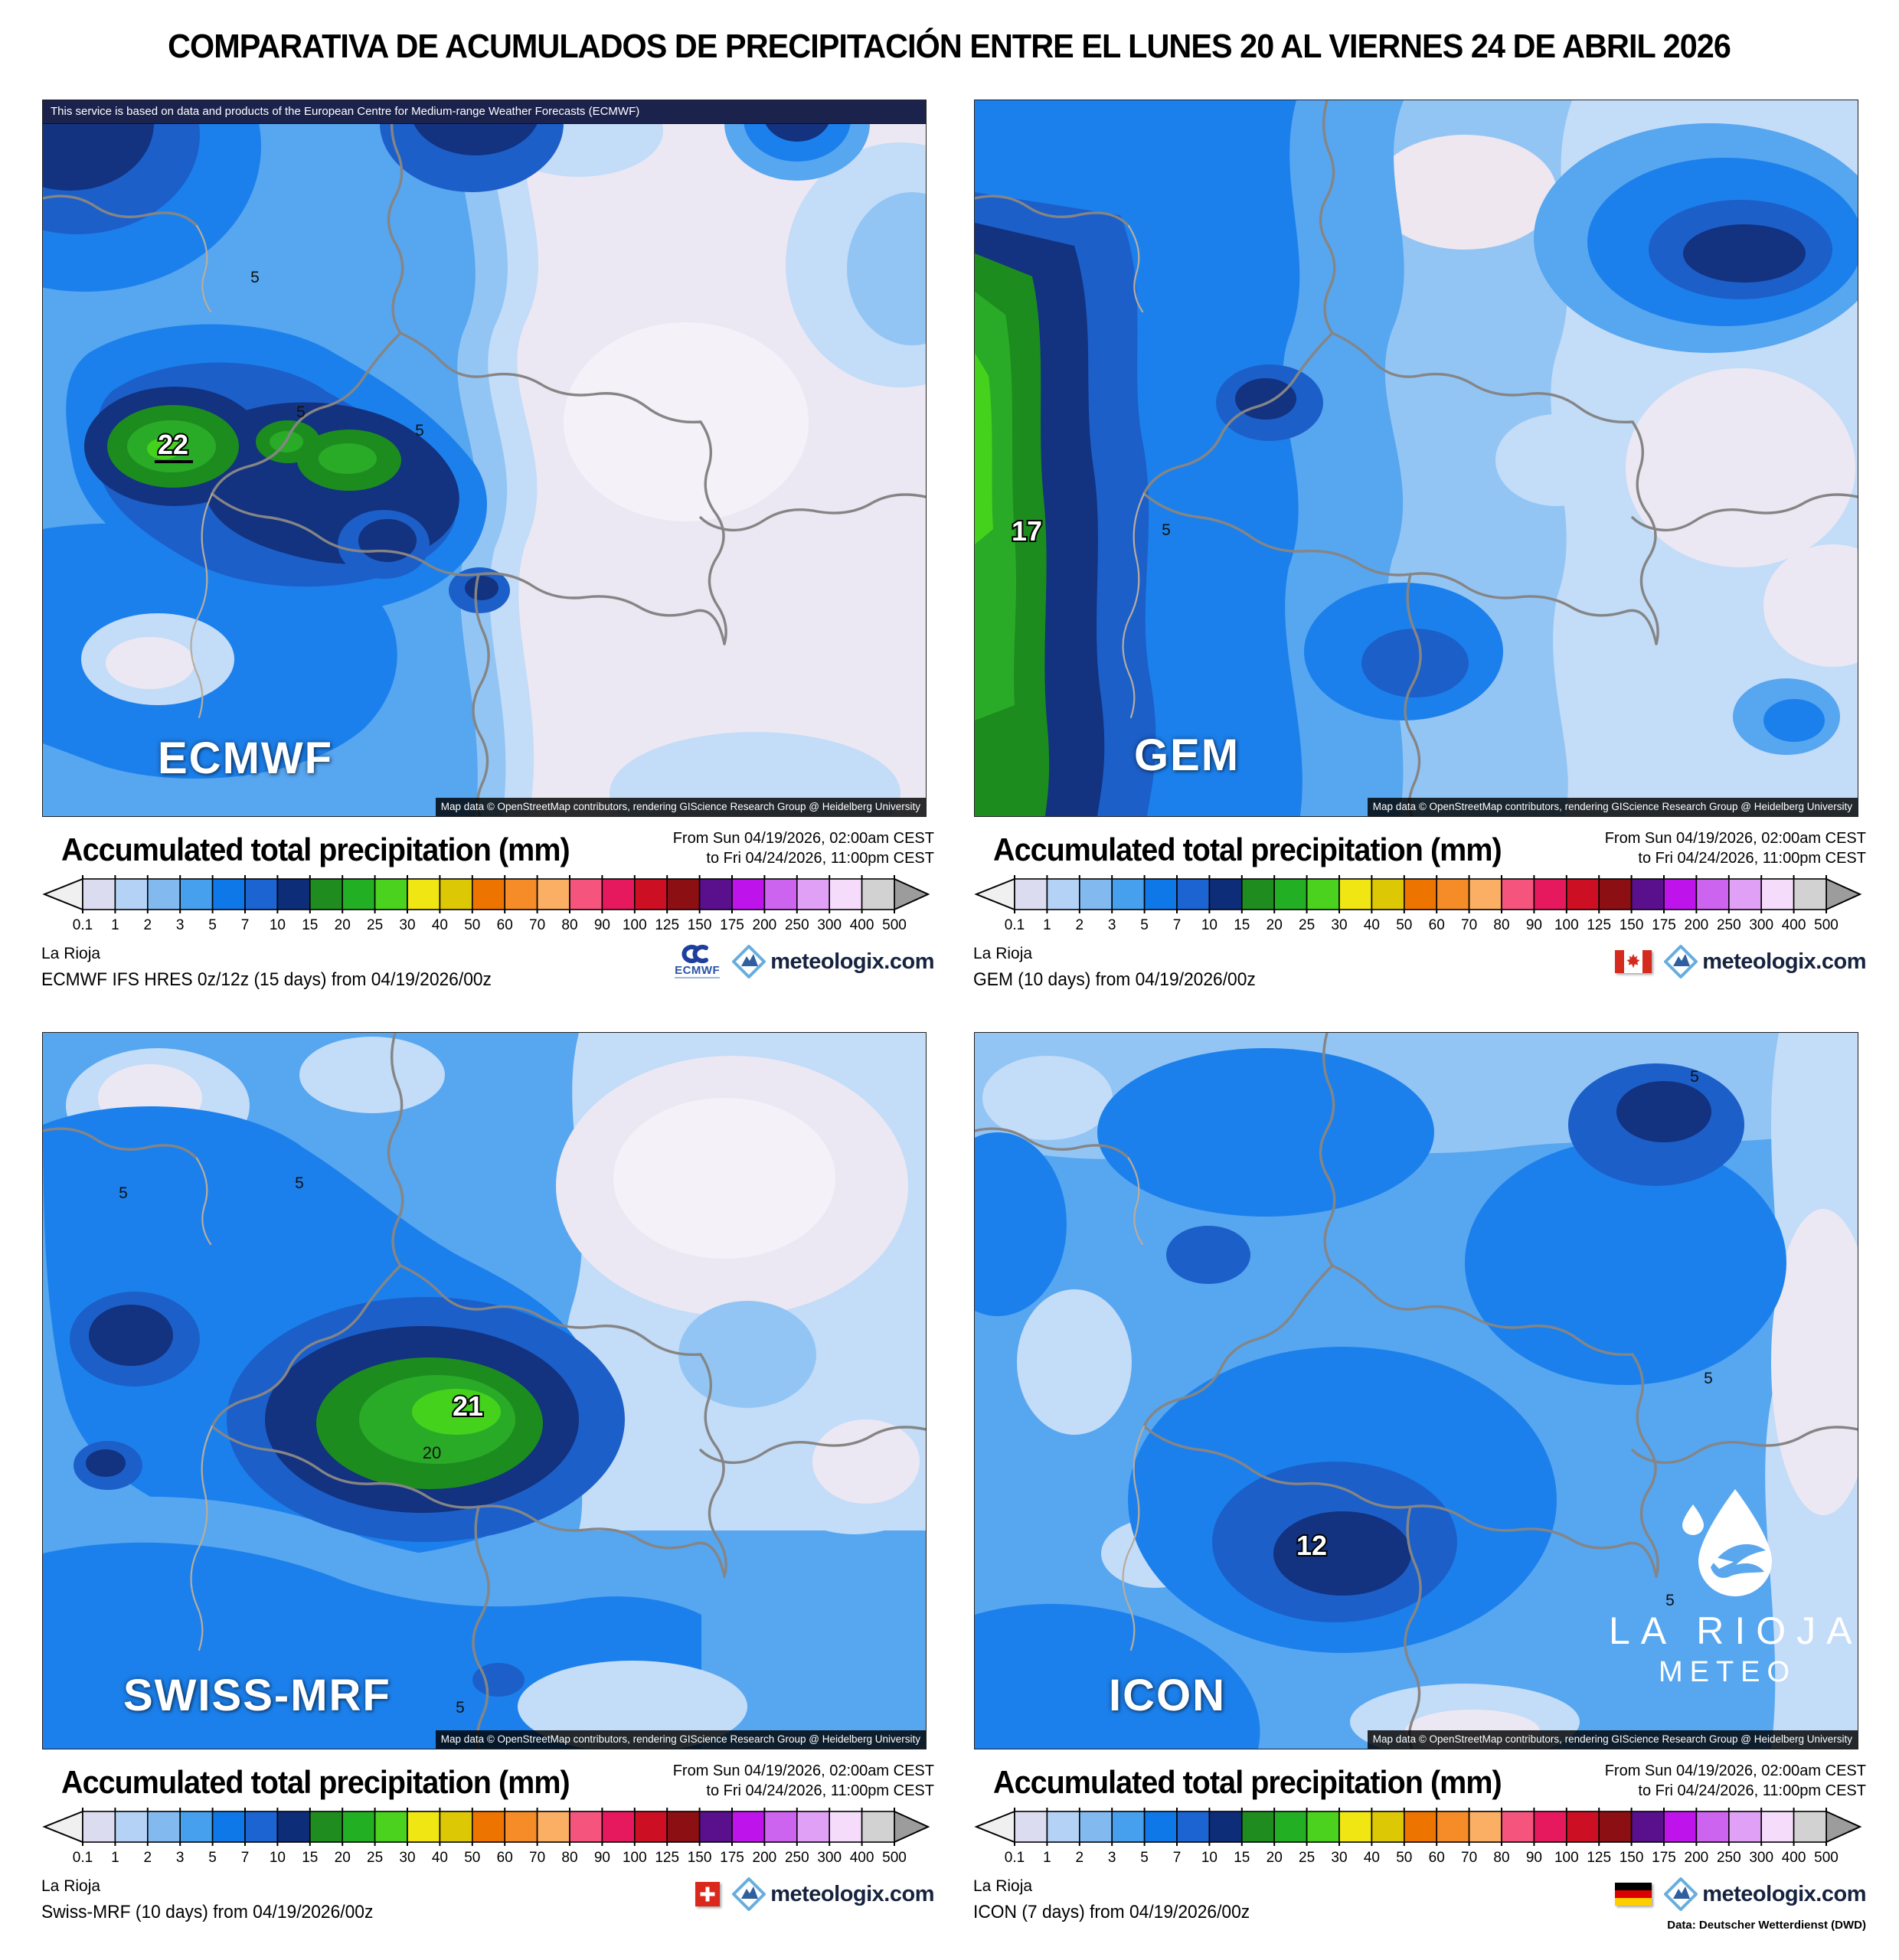 The height and width of the screenshot is (1960, 1899). What do you see at coordinates (1112, 1912) in the screenshot?
I see `model-source-line: ICON (7 days) from 04/19/2026/00z` at bounding box center [1112, 1912].